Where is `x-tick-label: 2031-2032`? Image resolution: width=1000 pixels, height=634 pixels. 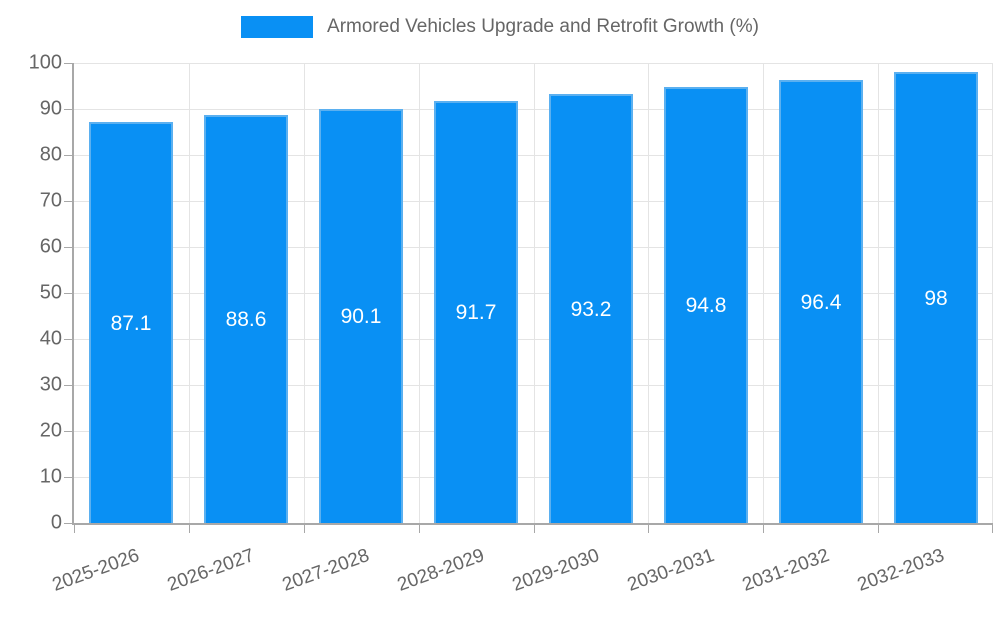
x-tick-label: 2031-2032 is located at coordinates (785, 570).